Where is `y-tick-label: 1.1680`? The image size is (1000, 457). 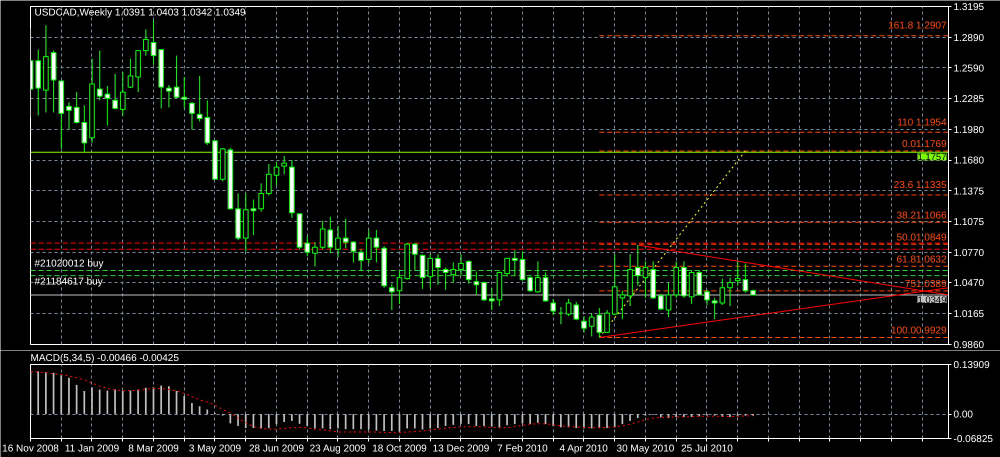 y-tick-label: 1.1680 is located at coordinates (969, 161).